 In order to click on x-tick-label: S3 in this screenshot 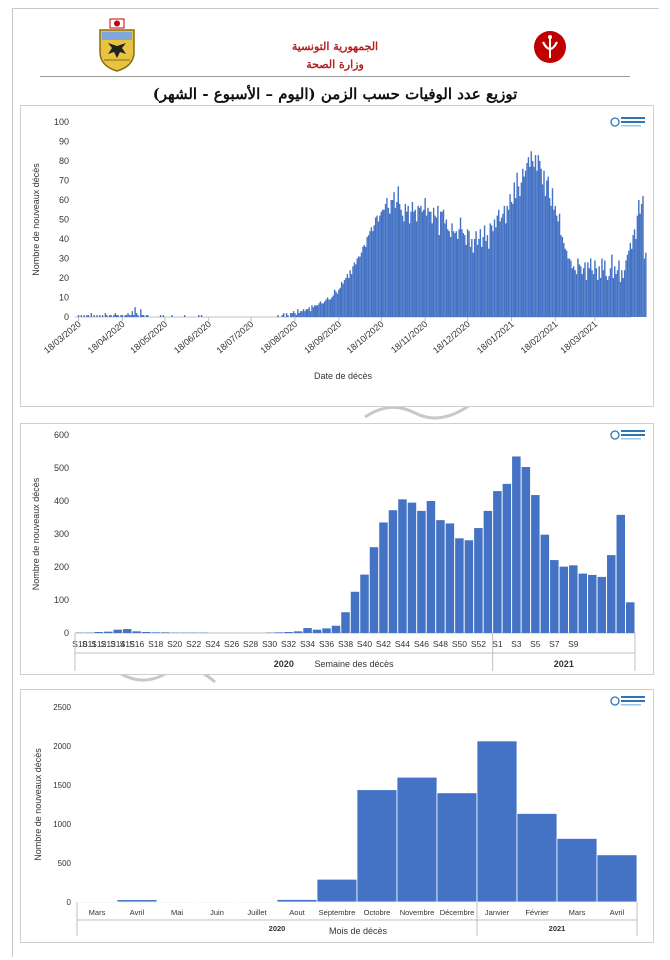, I will do `click(516, 644)`.